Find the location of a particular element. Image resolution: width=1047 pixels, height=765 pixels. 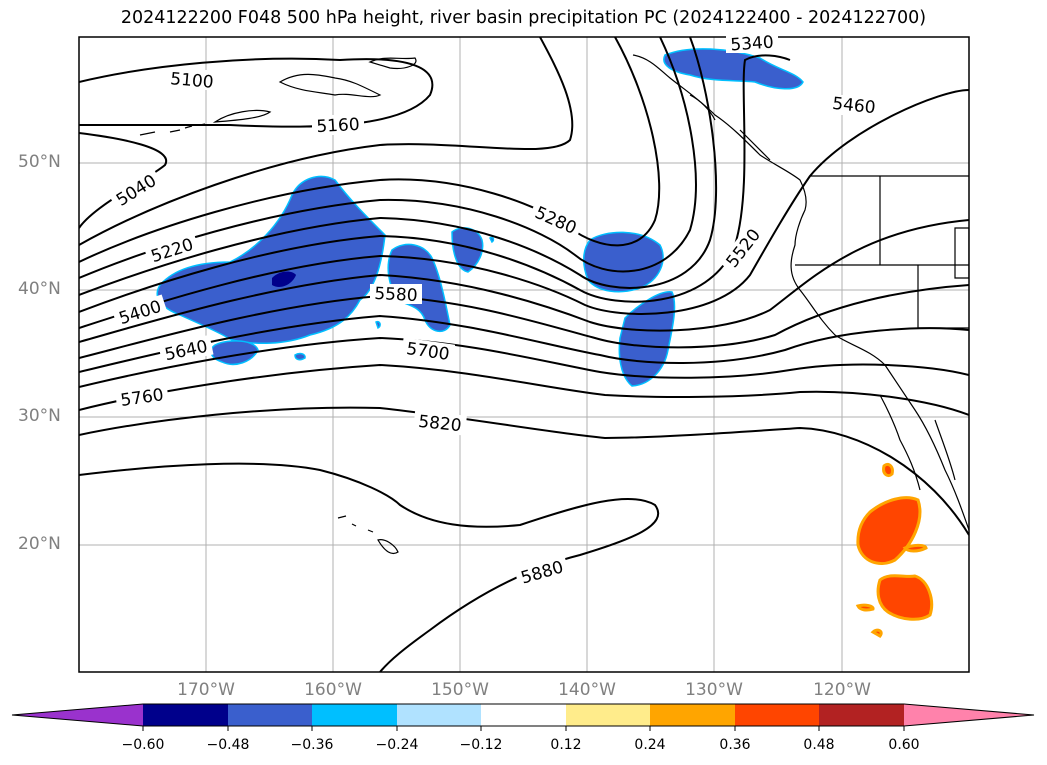

colorbar-tick-marks is located at coordinates (523, 728).